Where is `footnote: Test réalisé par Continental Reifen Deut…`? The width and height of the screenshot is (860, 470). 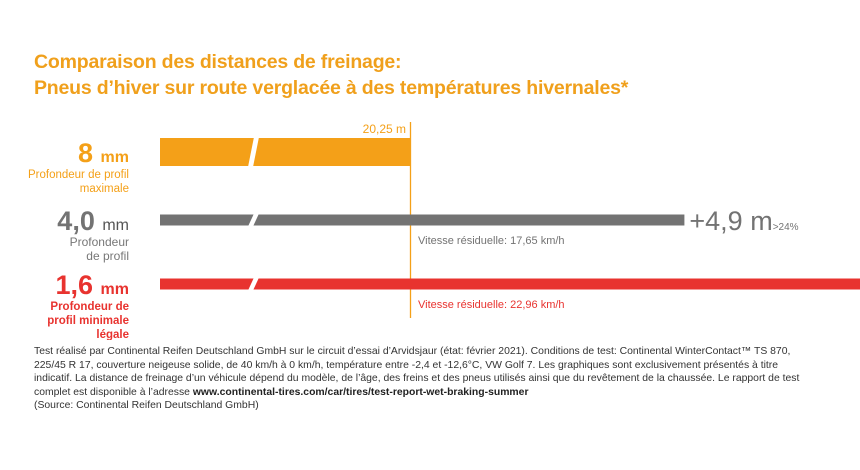
footnote: Test réalisé par Continental Reifen Deut… is located at coordinates (424, 379).